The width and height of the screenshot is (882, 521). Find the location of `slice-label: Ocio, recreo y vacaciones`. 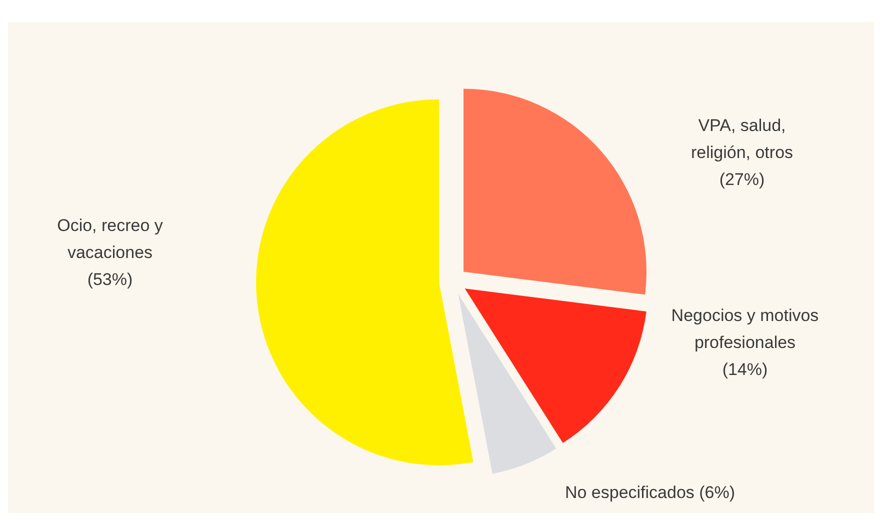

slice-label: Ocio, recreo y vacaciones is located at coordinates (110, 239).